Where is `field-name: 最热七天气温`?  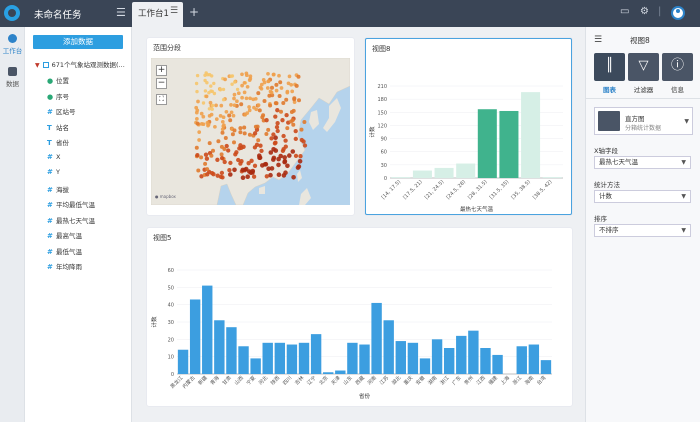
field-name: 最热七天气温 is located at coordinates (75, 220).